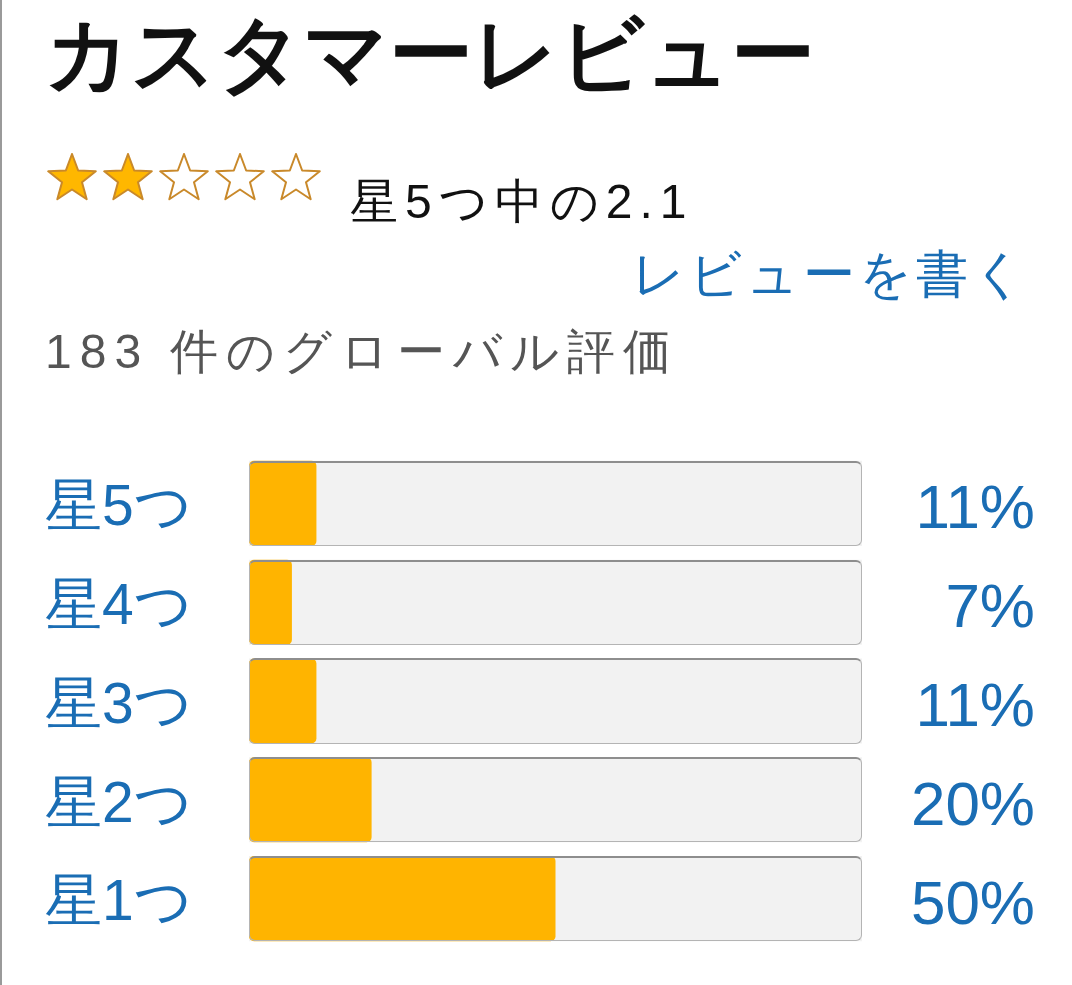 This screenshot has width=1072, height=985. What do you see at coordinates (118, 900) in the screenshot?
I see `y-tick-label: 星1つ` at bounding box center [118, 900].